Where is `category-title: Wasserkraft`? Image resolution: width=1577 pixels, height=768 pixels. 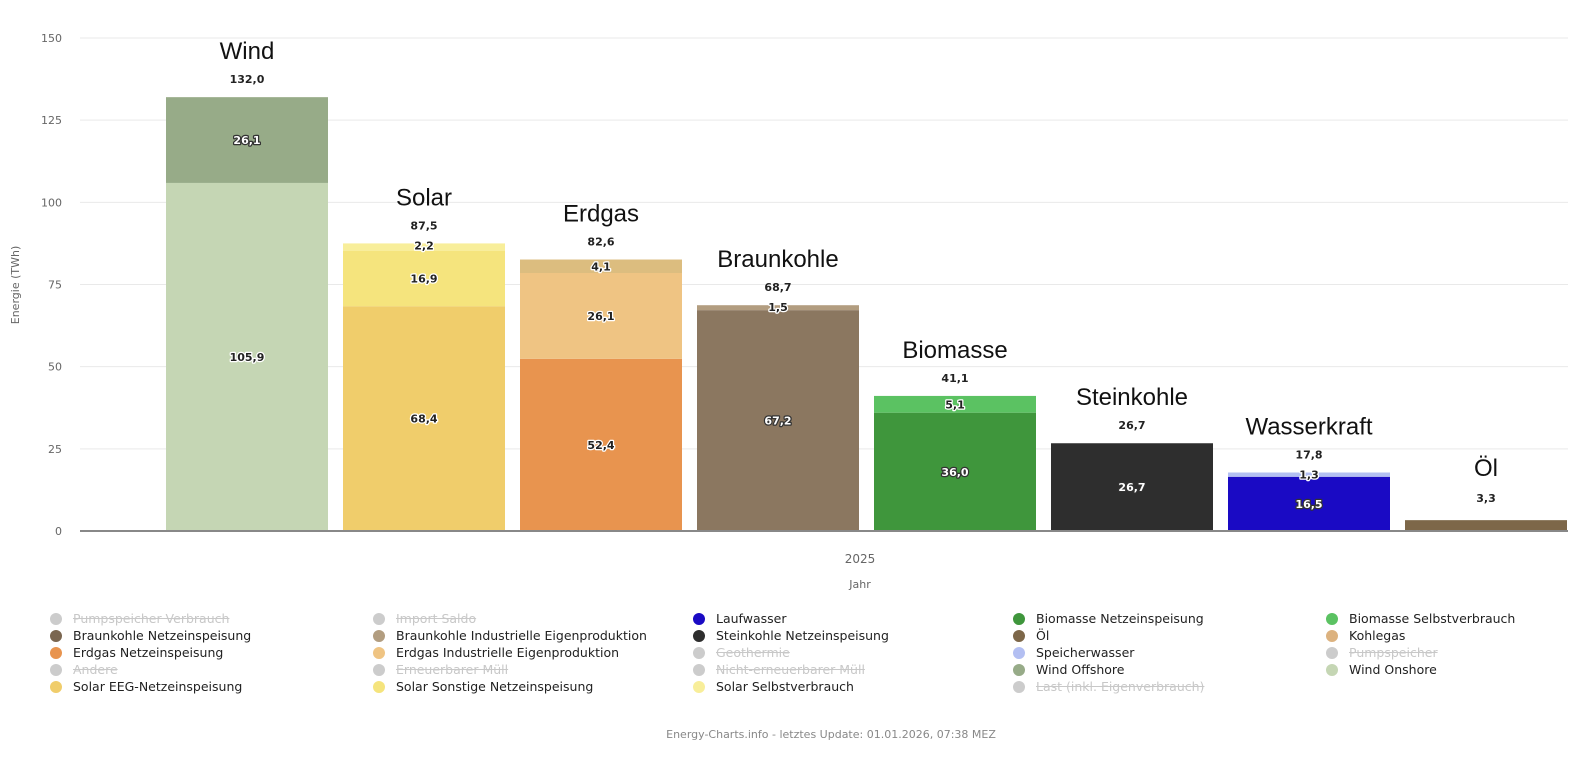 category-title: Wasserkraft is located at coordinates (1308, 426).